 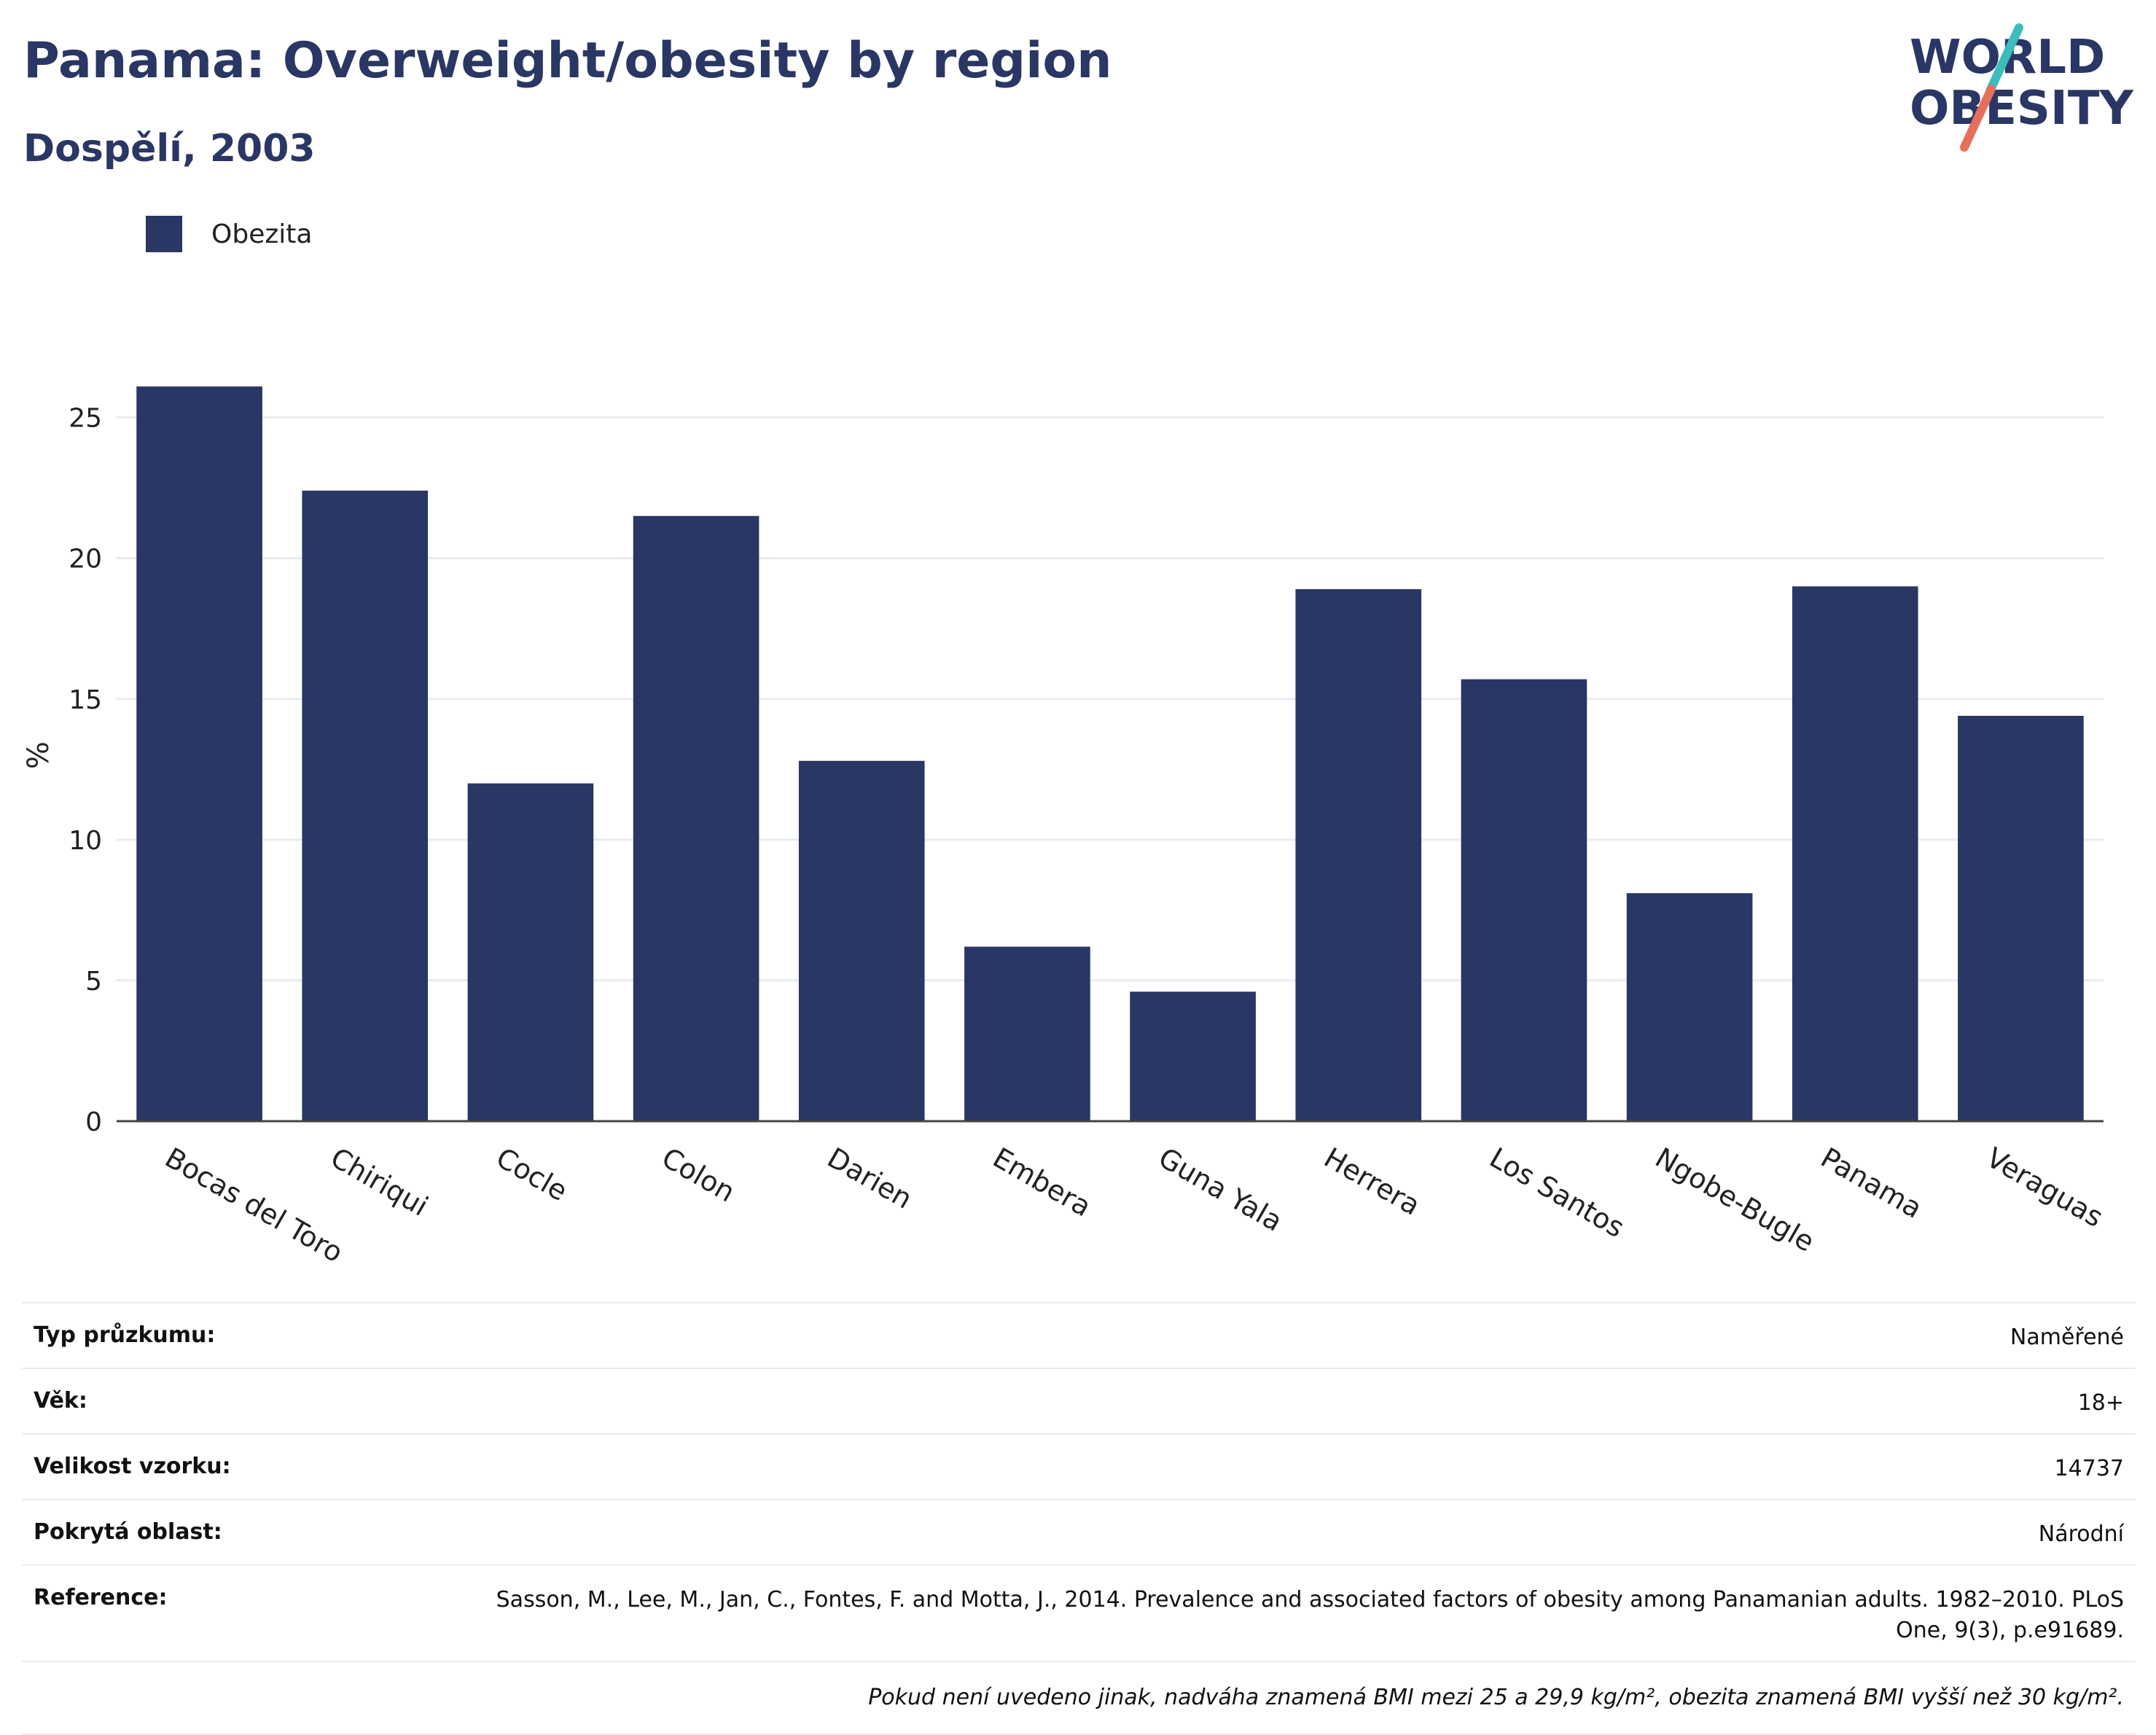 What do you see at coordinates (86, 841) in the screenshot?
I see `y-tick-label: 10` at bounding box center [86, 841].